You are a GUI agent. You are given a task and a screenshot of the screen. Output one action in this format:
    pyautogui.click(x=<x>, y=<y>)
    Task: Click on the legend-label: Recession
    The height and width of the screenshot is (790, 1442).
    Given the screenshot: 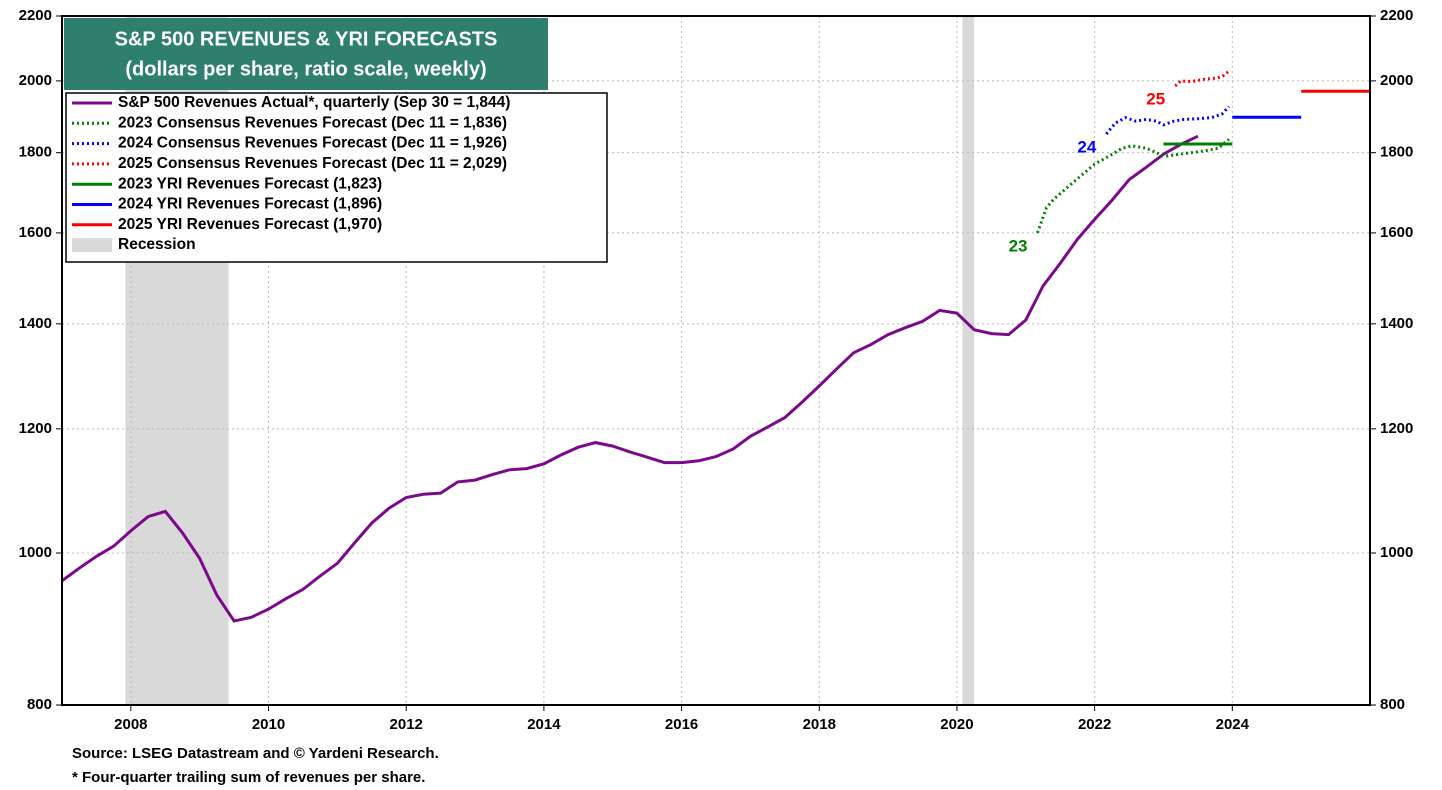 What is the action you would take?
    pyautogui.click(x=157, y=244)
    